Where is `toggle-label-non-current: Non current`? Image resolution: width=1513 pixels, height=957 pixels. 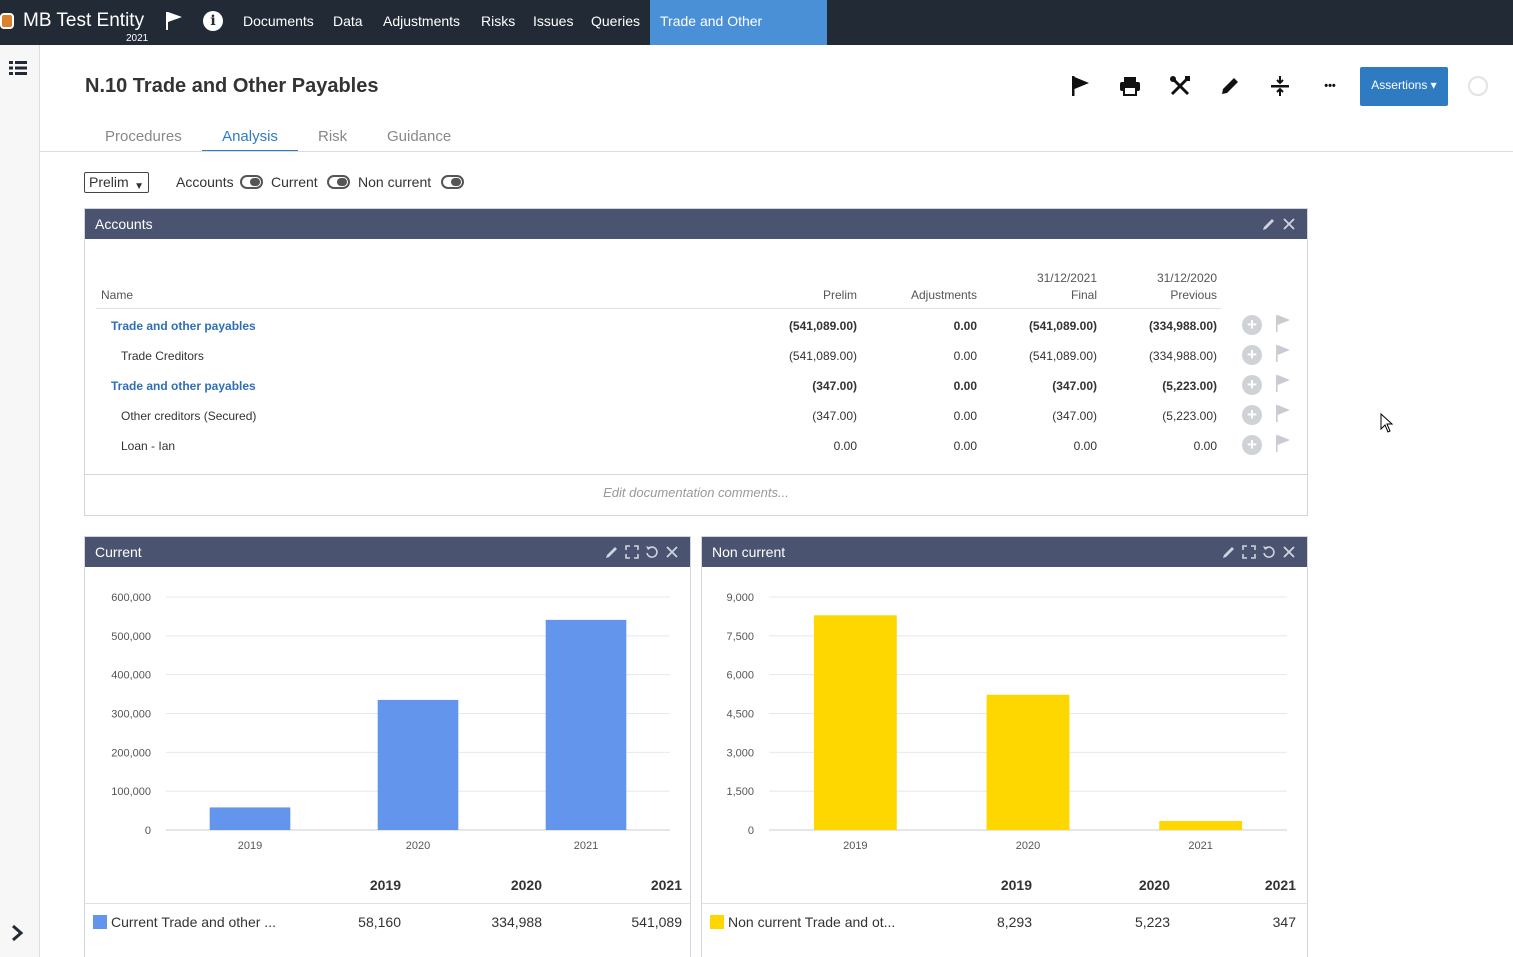
toggle-label-non-current: Non current is located at coordinates (395, 182).